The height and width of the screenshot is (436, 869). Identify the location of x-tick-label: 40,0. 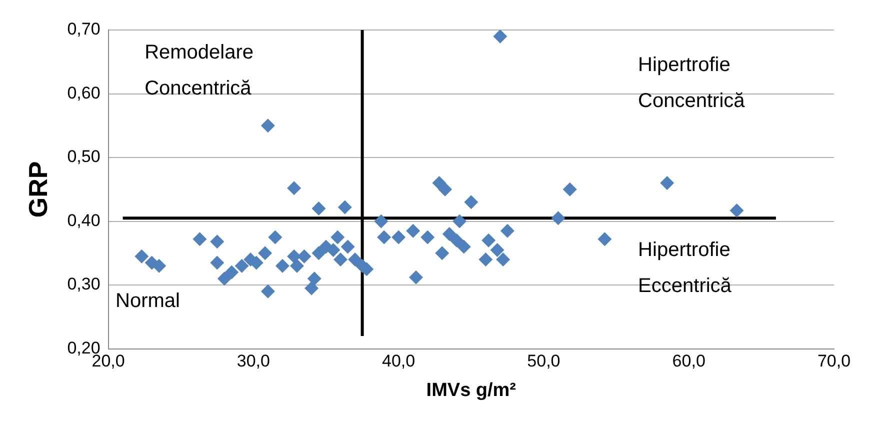
(399, 361).